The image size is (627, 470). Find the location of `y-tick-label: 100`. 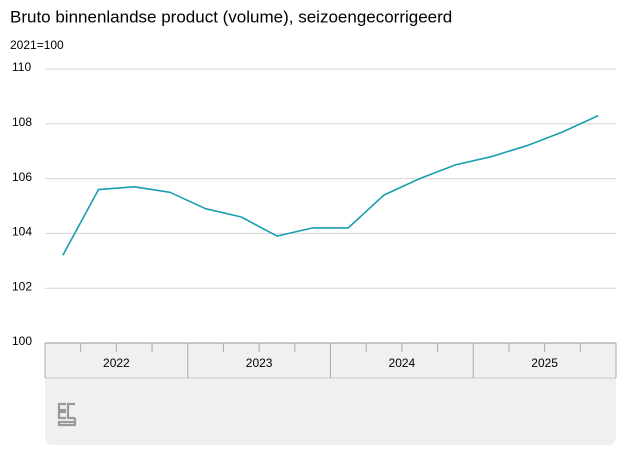

y-tick-label: 100 is located at coordinates (22, 341).